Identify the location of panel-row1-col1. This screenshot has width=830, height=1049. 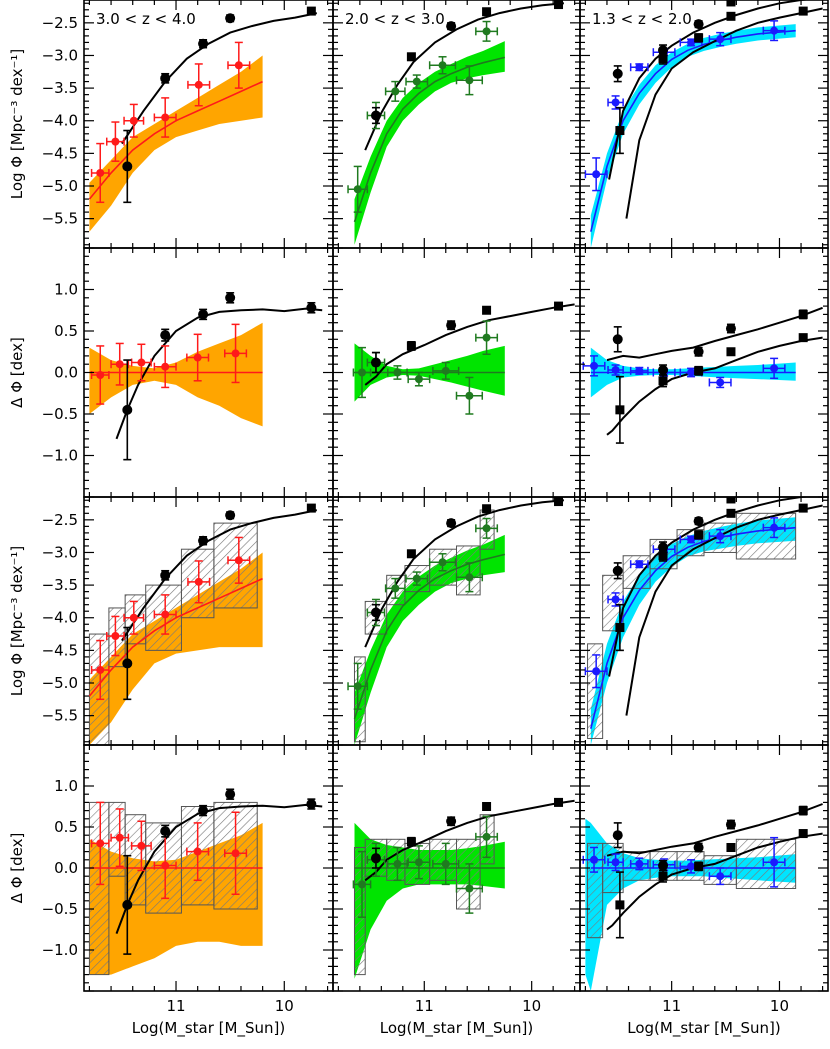
(208, 124).